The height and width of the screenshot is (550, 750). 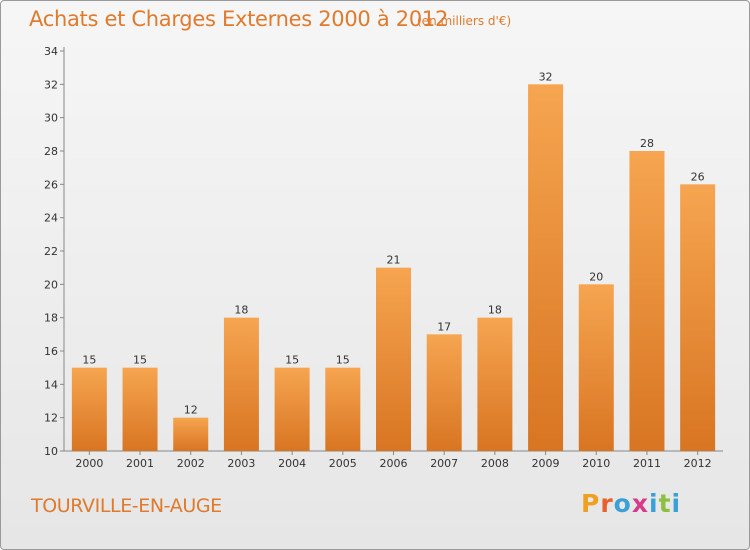 I want to click on logo-letter: t, so click(x=665, y=503).